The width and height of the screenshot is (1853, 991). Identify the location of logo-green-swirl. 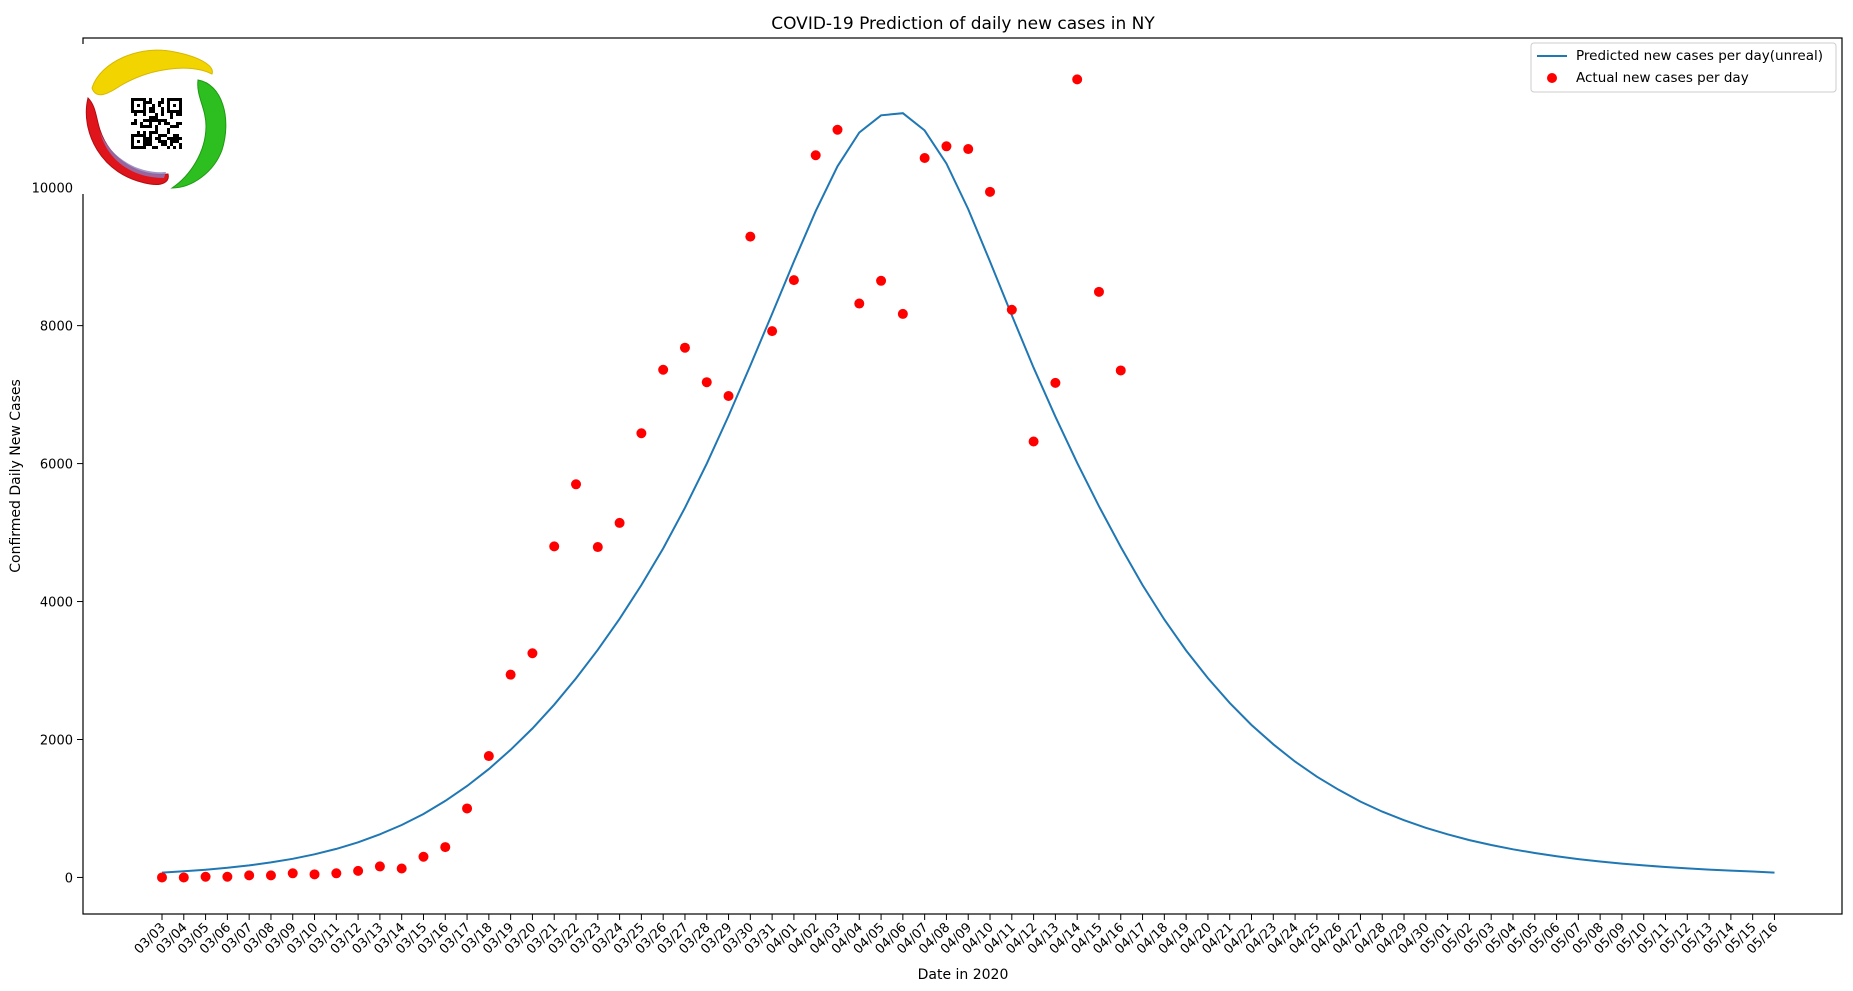
(198, 134).